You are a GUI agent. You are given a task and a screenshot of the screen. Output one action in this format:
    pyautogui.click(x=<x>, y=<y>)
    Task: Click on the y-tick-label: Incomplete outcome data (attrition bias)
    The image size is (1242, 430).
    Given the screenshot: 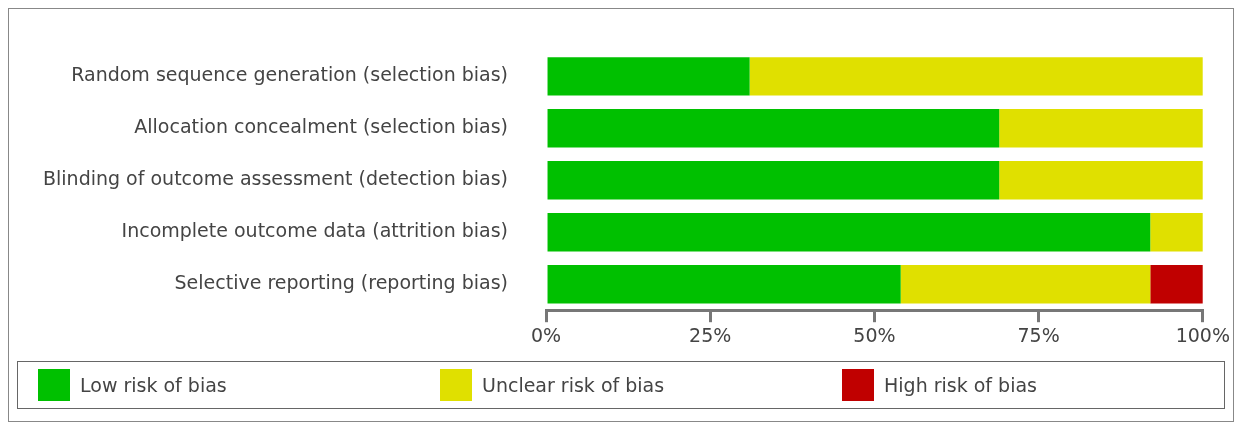 What is the action you would take?
    pyautogui.click(x=315, y=230)
    